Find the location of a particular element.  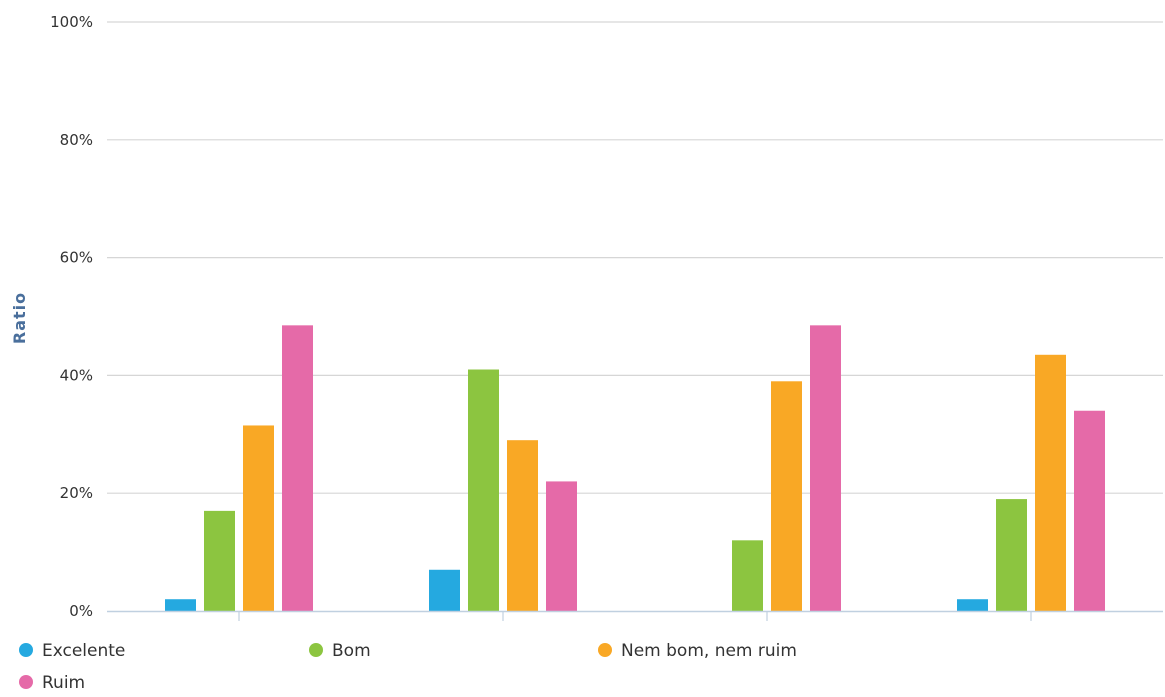

y-axis-title: Ratio is located at coordinates (19, 318).